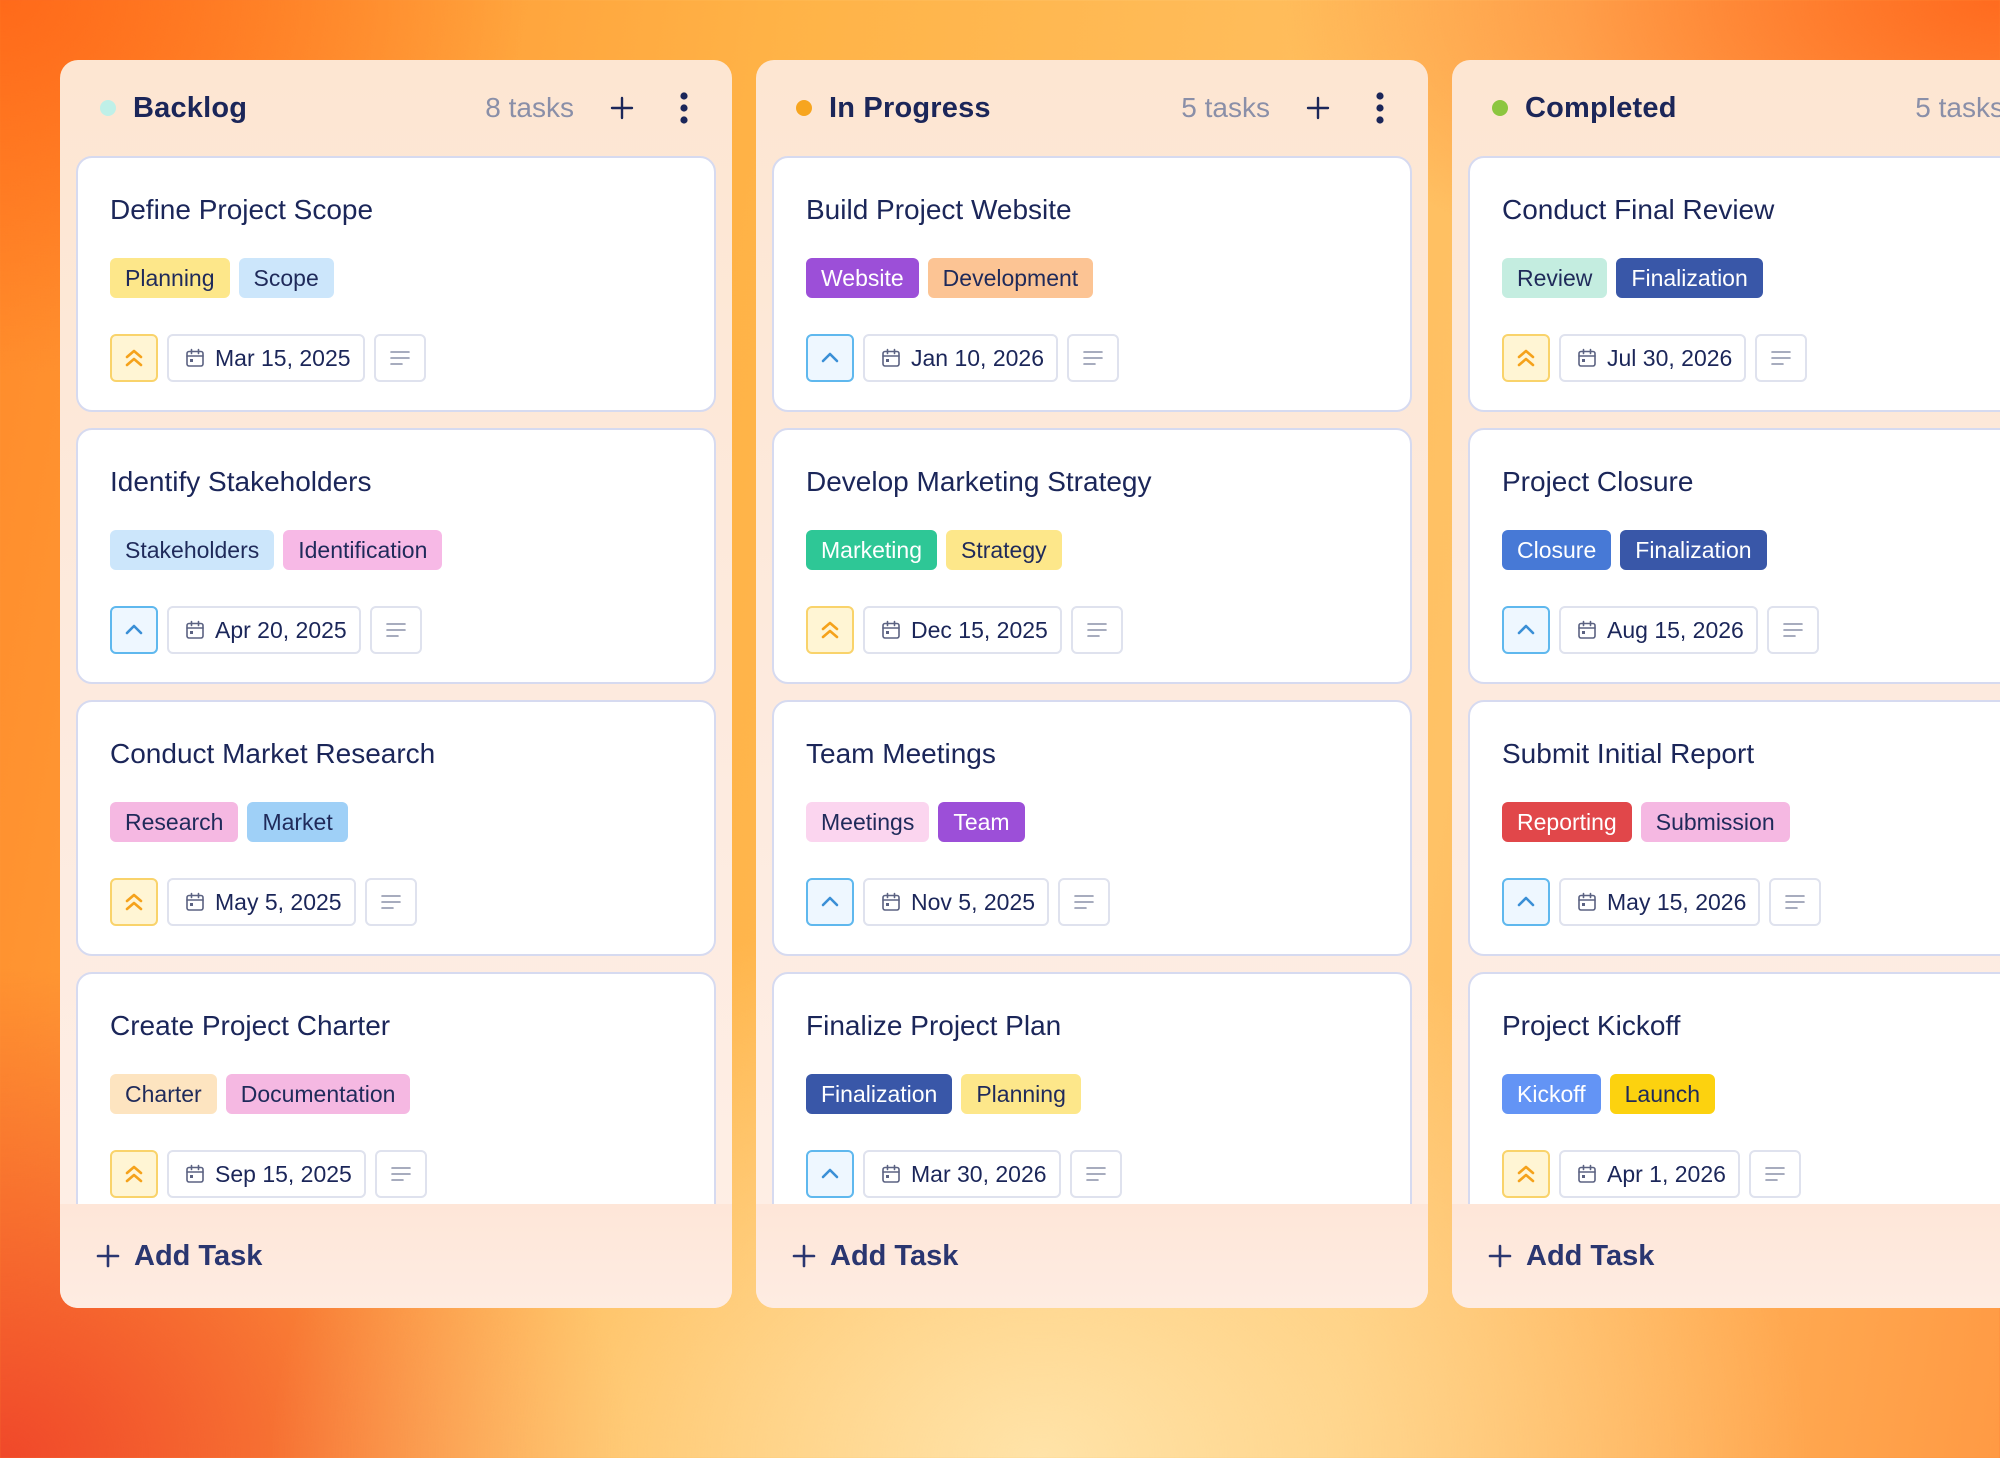  What do you see at coordinates (961, 358) in the screenshot?
I see `due-date-button: Jan 10, 2026` at bounding box center [961, 358].